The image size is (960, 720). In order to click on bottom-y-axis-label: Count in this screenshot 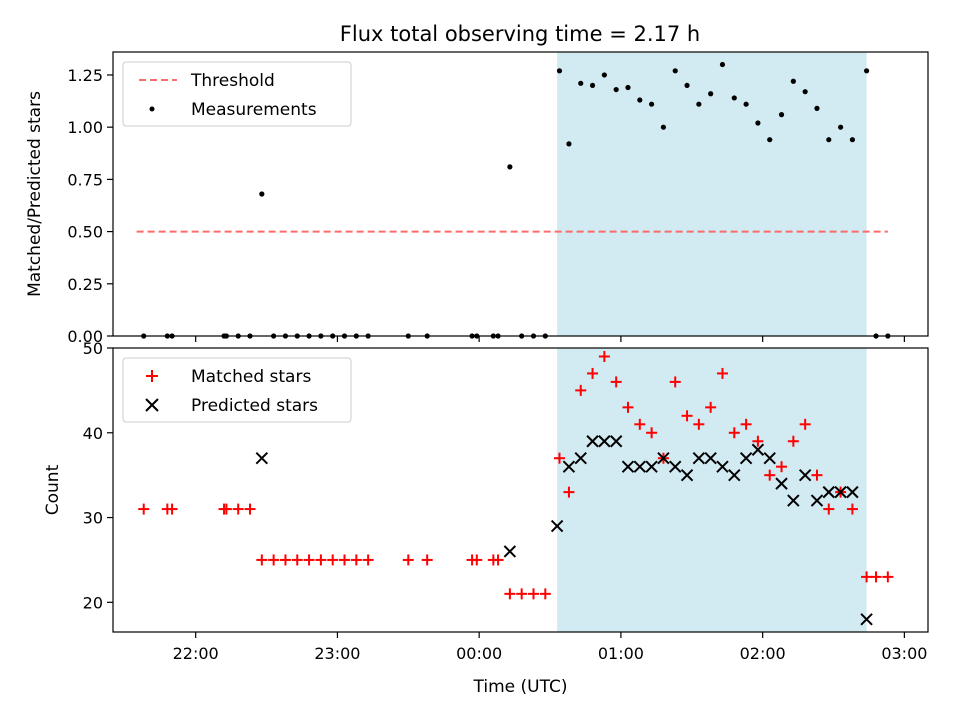, I will do `click(53, 489)`.